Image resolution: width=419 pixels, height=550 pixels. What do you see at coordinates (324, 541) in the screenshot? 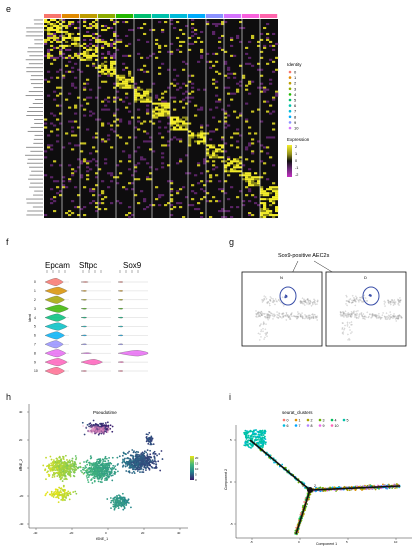
I see `i-x-ticks: -5 0 5 10` at bounding box center [324, 541].